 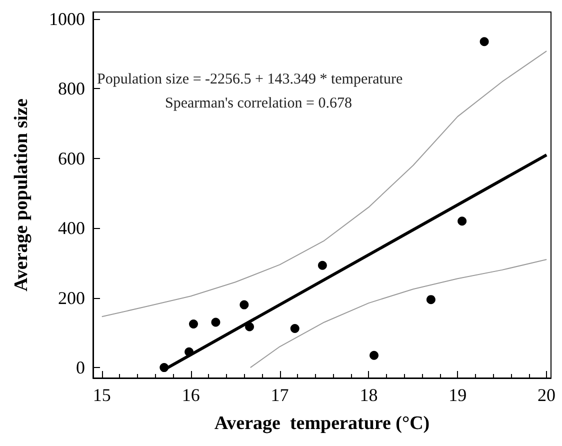 I want to click on x-tick-label: 18, so click(x=369, y=395).